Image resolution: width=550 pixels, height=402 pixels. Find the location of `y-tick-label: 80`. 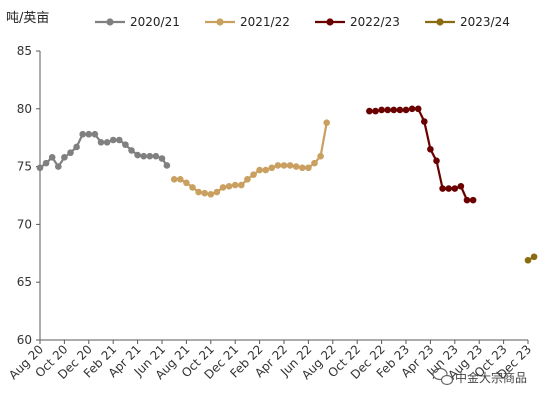

y-tick-label: 80 is located at coordinates (24, 109).